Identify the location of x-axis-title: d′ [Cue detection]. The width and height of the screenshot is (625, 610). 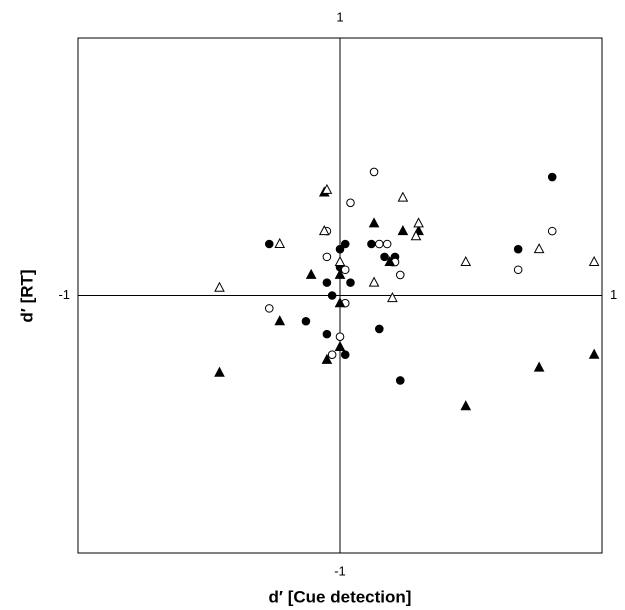
(340, 596).